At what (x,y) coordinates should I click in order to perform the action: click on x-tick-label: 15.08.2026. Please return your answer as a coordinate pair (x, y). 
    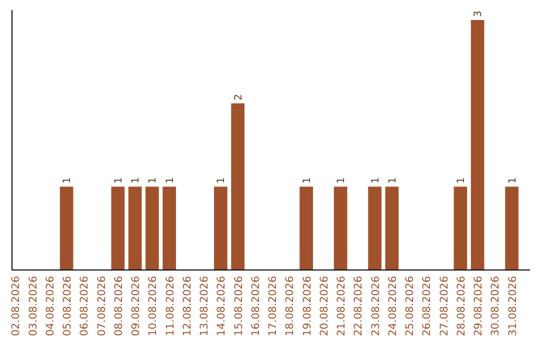
    Looking at the image, I should click on (238, 306).